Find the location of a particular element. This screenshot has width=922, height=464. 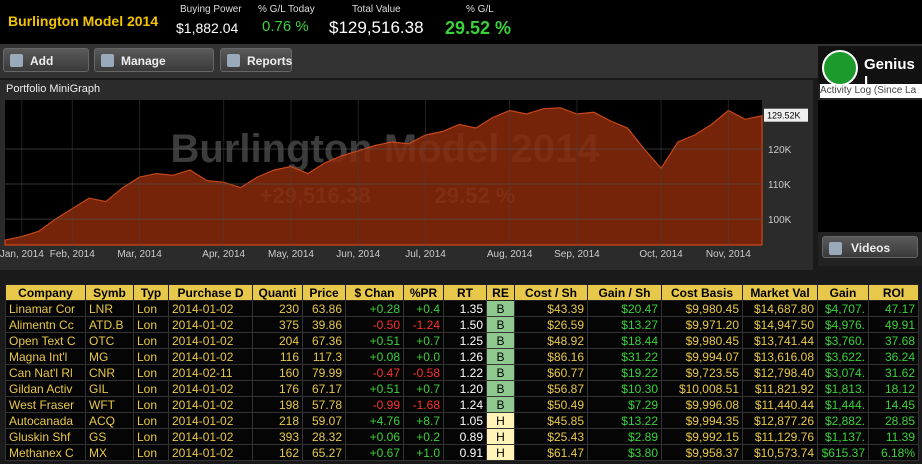

last-value-label: 129.52K is located at coordinates (784, 116).